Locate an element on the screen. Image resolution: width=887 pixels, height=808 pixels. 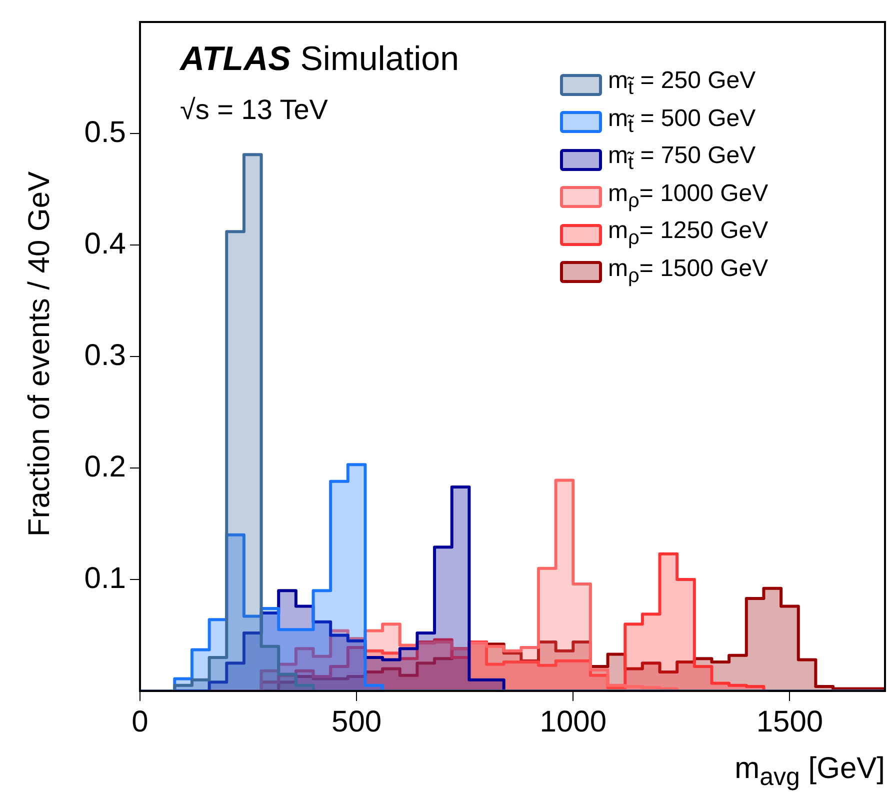
y-tick-label: 0.2 is located at coordinates (105, 467).